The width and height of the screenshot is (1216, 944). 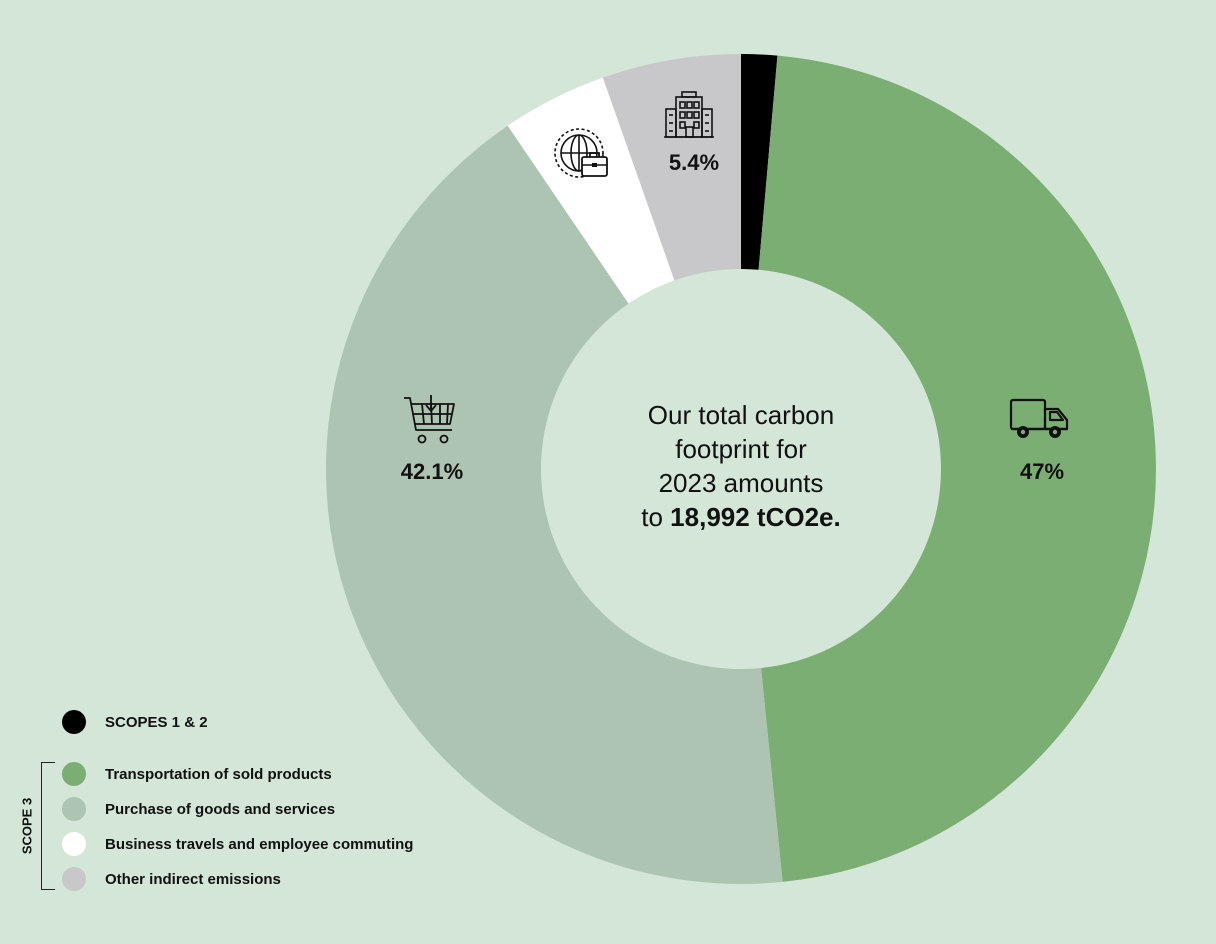 I want to click on legend-item-scopes-1-2: SCOPES 1 & 2, so click(x=135, y=722).